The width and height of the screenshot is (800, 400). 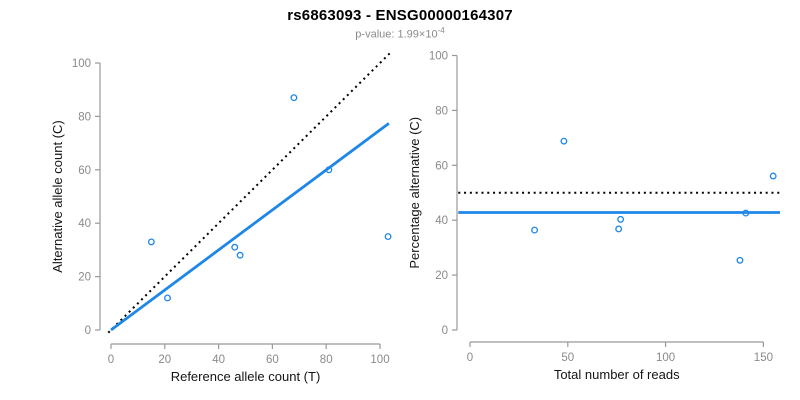 What do you see at coordinates (441, 30) in the screenshot?
I see `subtitle-exponent: -4` at bounding box center [441, 30].